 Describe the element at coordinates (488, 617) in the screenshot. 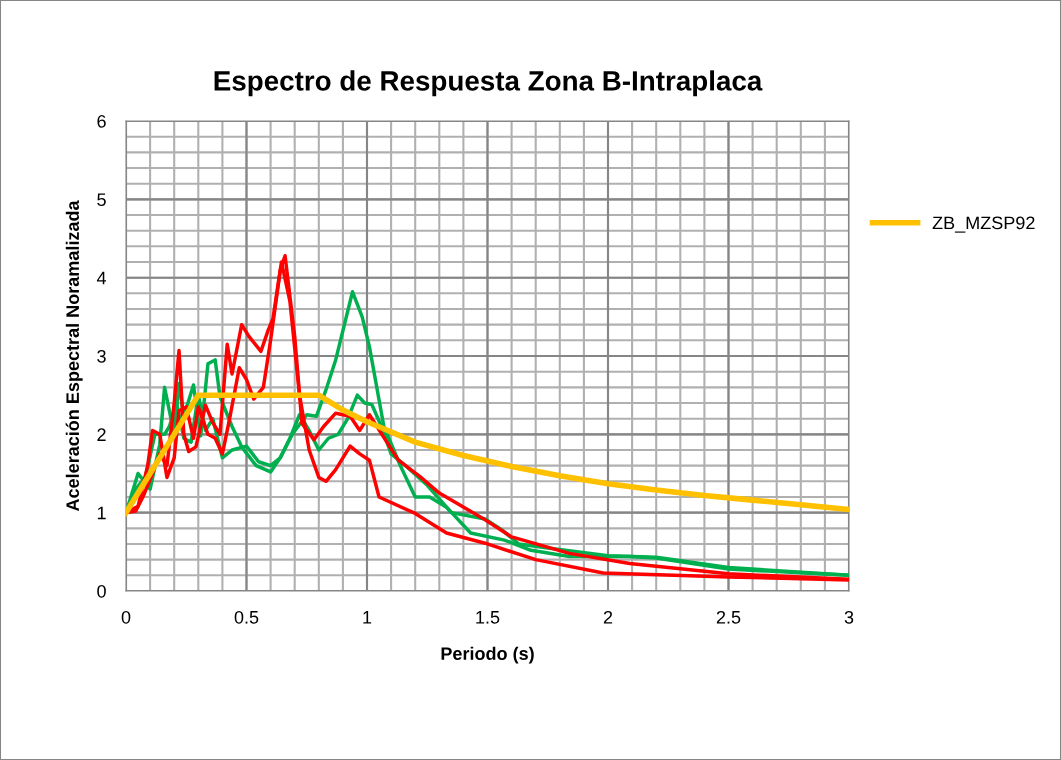

I see `x-tick-label: 1.5` at that location.